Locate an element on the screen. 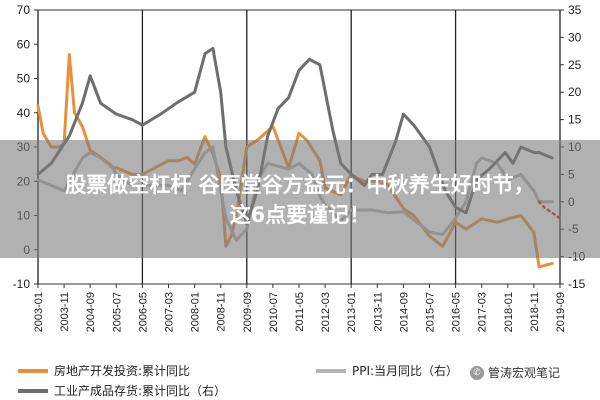 The image size is (600, 400). tick-label-x: 2011-05 is located at coordinates (300, 312).